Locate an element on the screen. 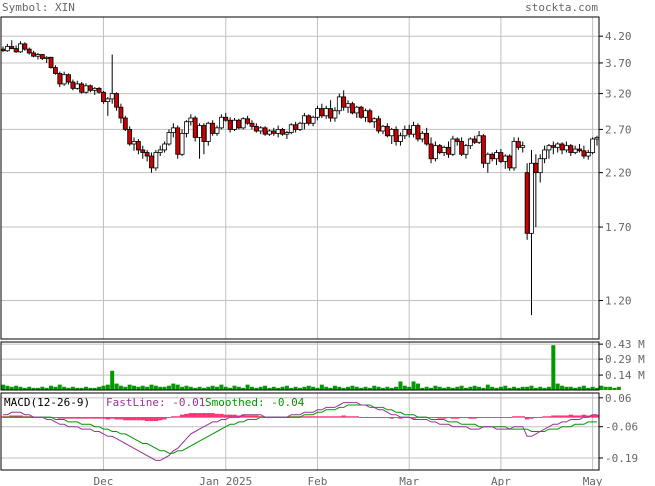  volume-panel-frame is located at coordinates (300, 366).